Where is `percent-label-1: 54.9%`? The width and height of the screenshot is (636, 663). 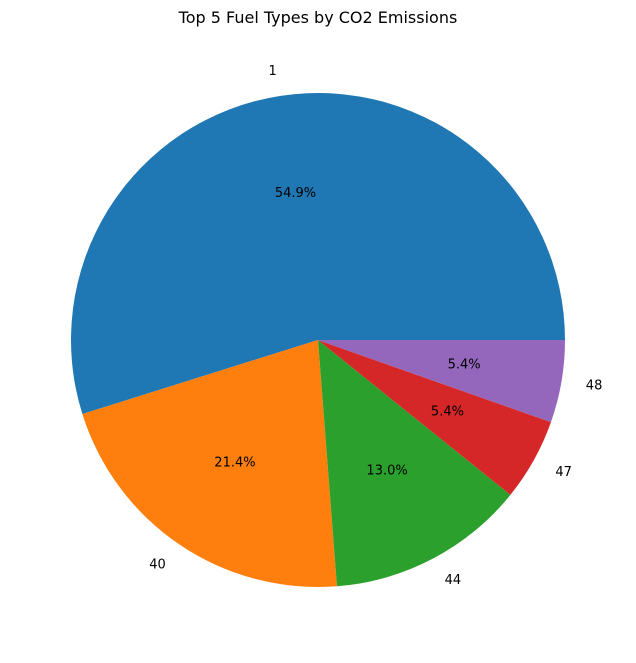 percent-label-1: 54.9% is located at coordinates (295, 193).